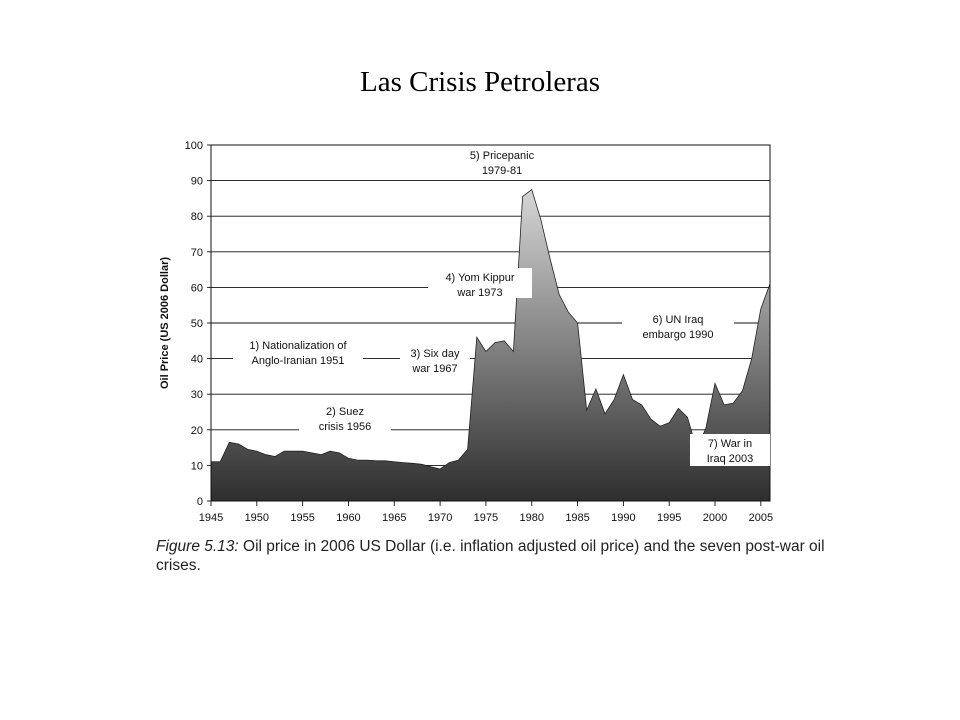 The height and width of the screenshot is (720, 960). What do you see at coordinates (298, 346) in the screenshot?
I see `annotation-text: 1) Nationalization of` at bounding box center [298, 346].